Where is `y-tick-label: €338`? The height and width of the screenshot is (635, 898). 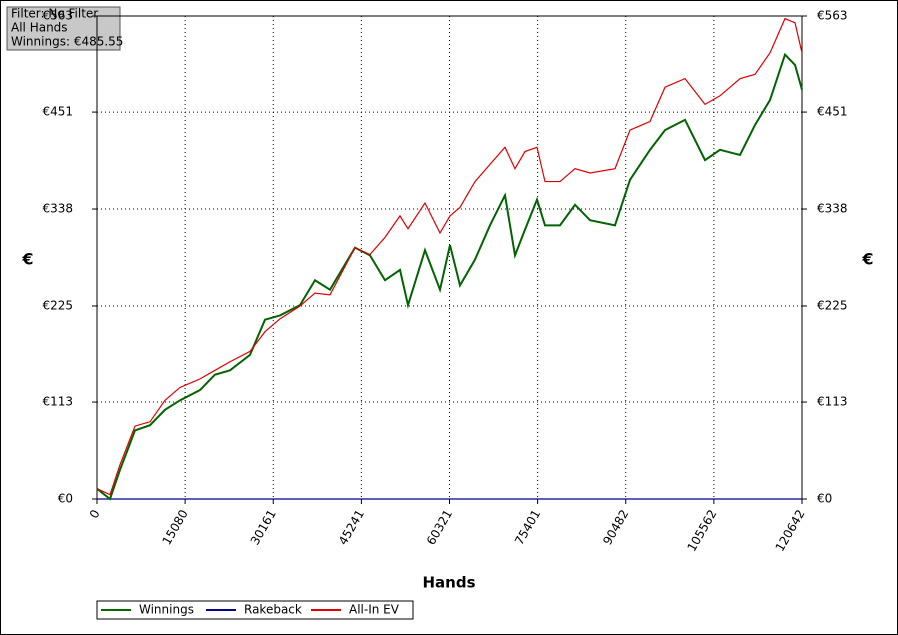 y-tick-label: €338 is located at coordinates (57, 209).